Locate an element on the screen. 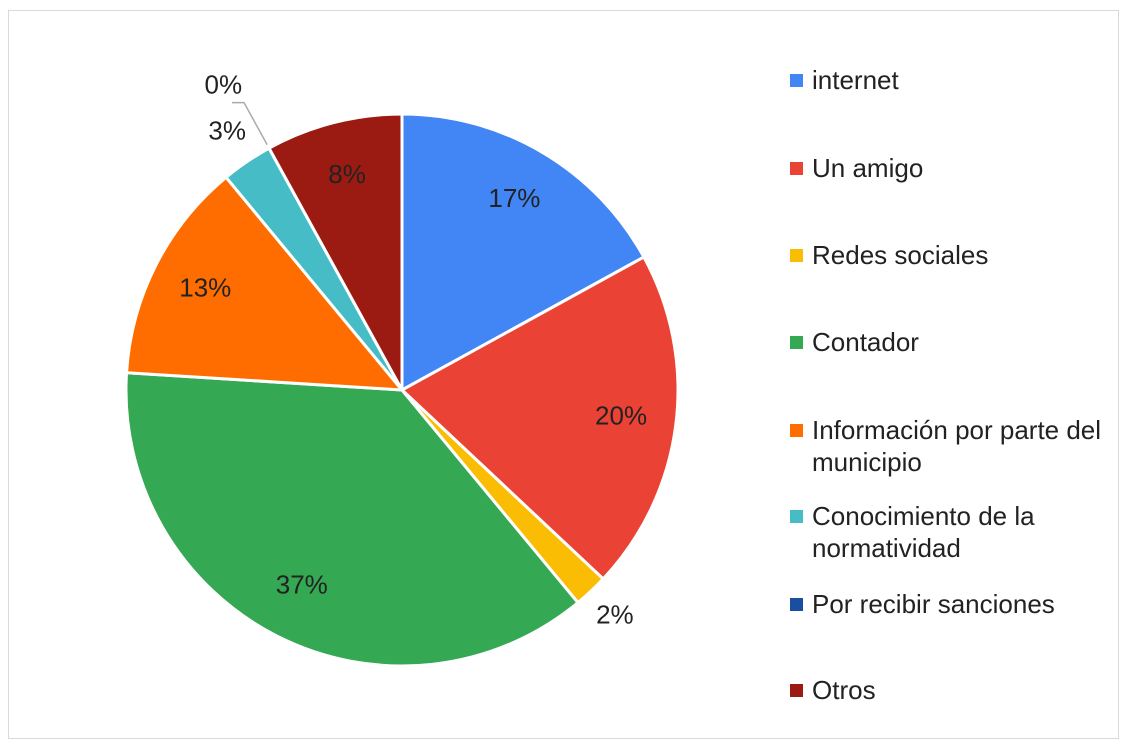 This screenshot has width=1131, height=751. legend-label: Información por parte del municipio is located at coordinates (957, 446).